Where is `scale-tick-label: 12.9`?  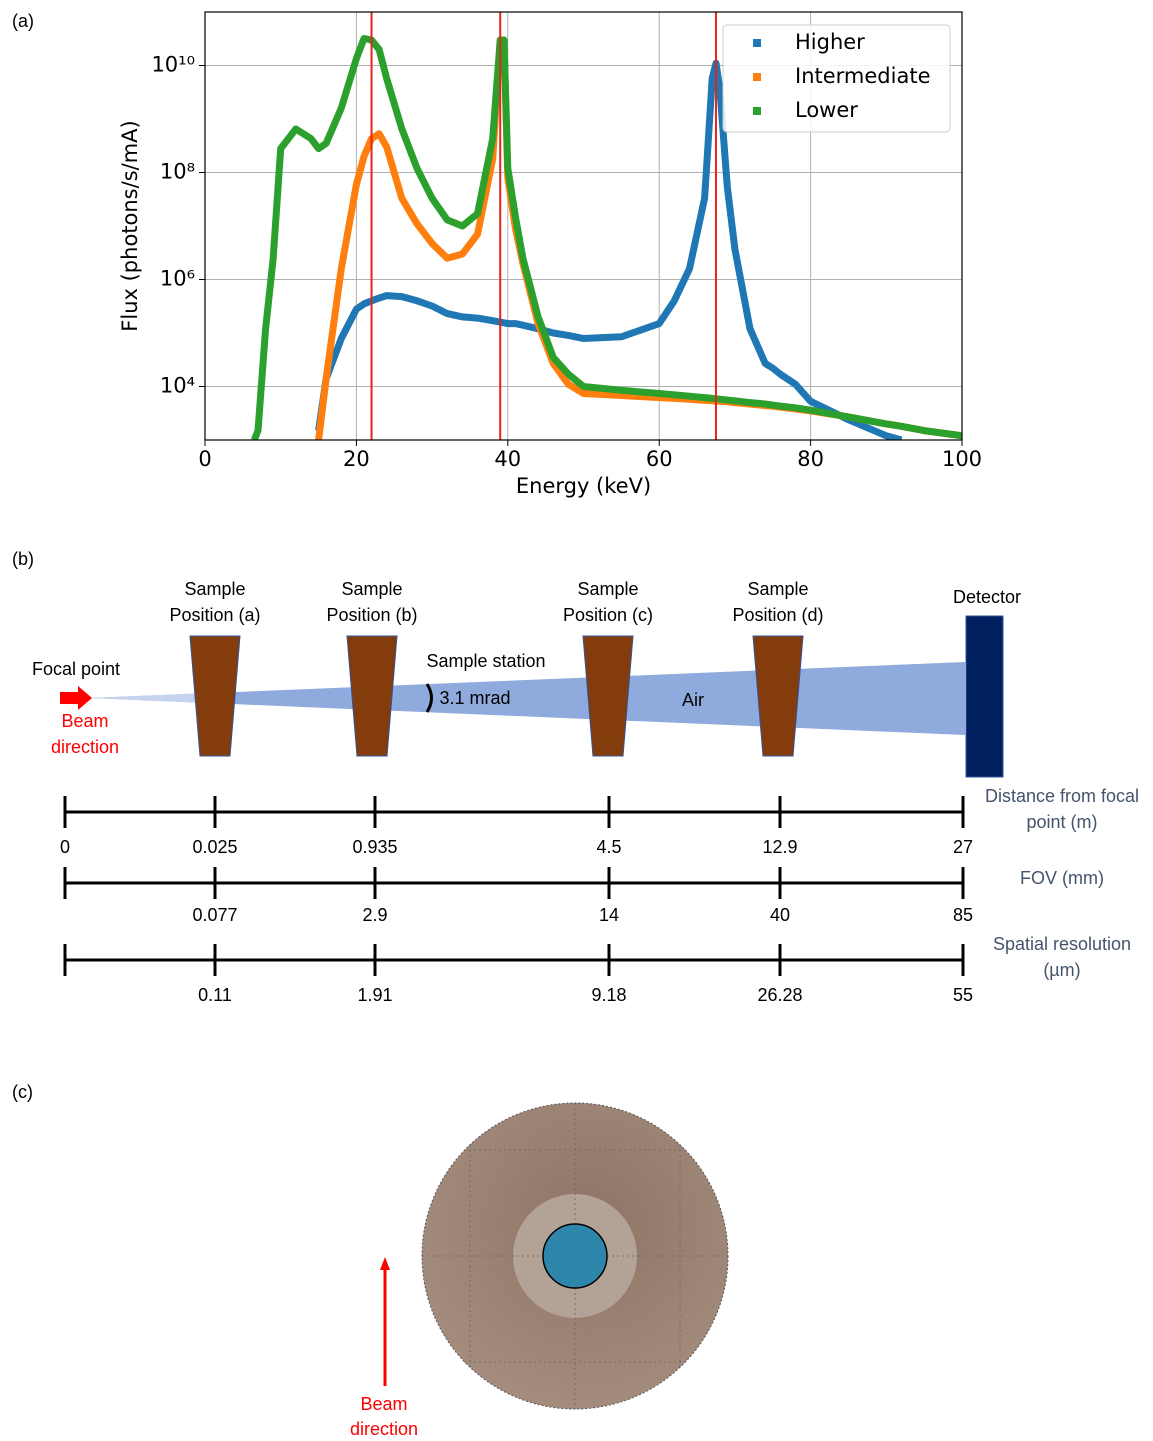 scale-tick-label: 12.9 is located at coordinates (779, 847).